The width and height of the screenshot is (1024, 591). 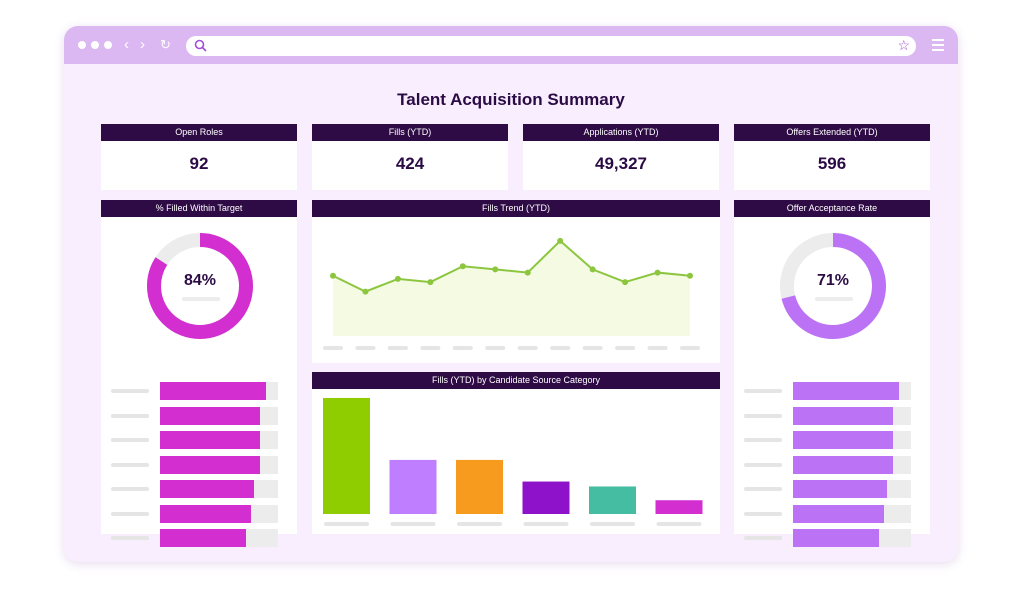 I want to click on offer-acceptance-donut, so click(x=833, y=286).